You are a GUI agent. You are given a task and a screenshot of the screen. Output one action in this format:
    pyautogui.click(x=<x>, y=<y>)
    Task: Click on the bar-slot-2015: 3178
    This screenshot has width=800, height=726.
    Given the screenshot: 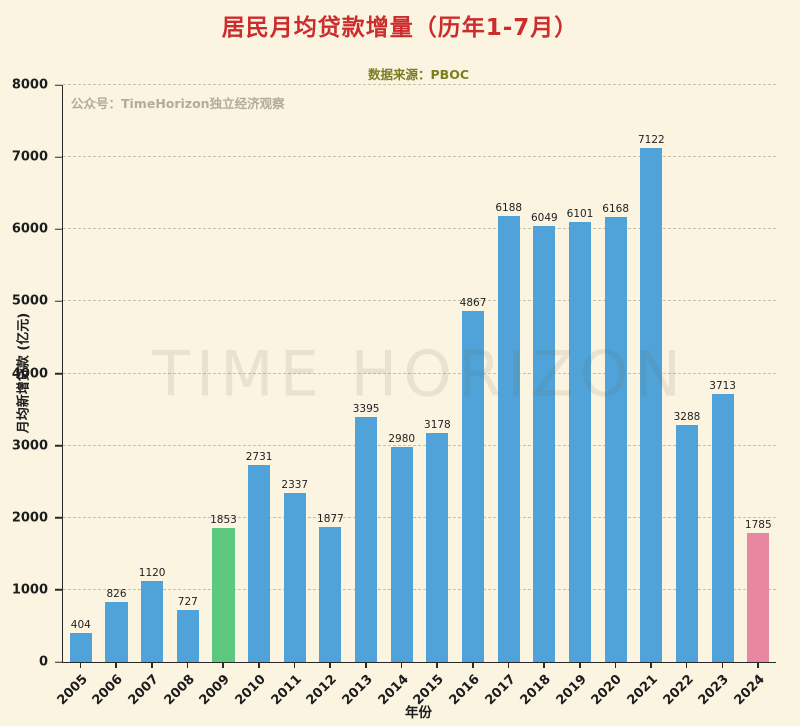 What is the action you would take?
    pyautogui.click(x=438, y=373)
    